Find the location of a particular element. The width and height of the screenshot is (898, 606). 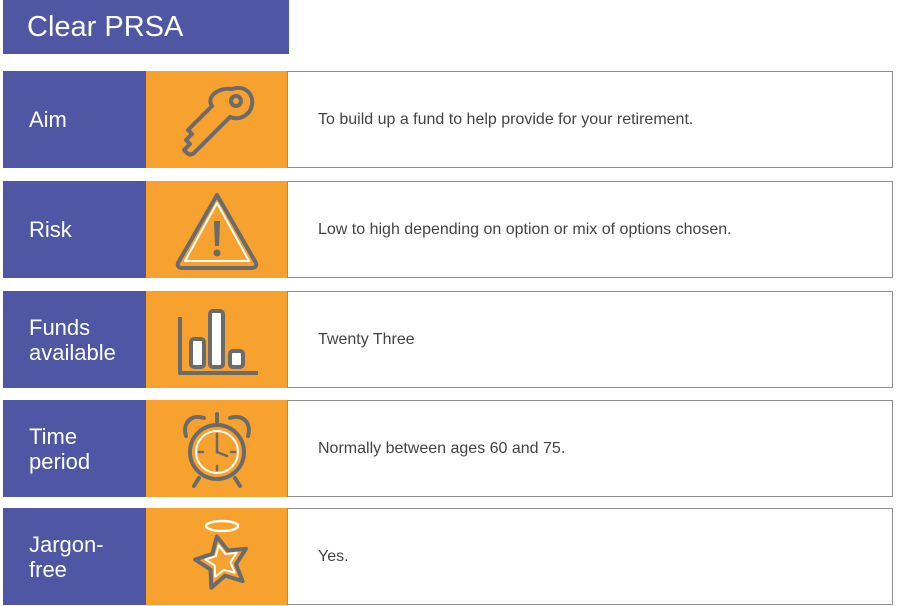

icon-box-jargon is located at coordinates (216, 556).